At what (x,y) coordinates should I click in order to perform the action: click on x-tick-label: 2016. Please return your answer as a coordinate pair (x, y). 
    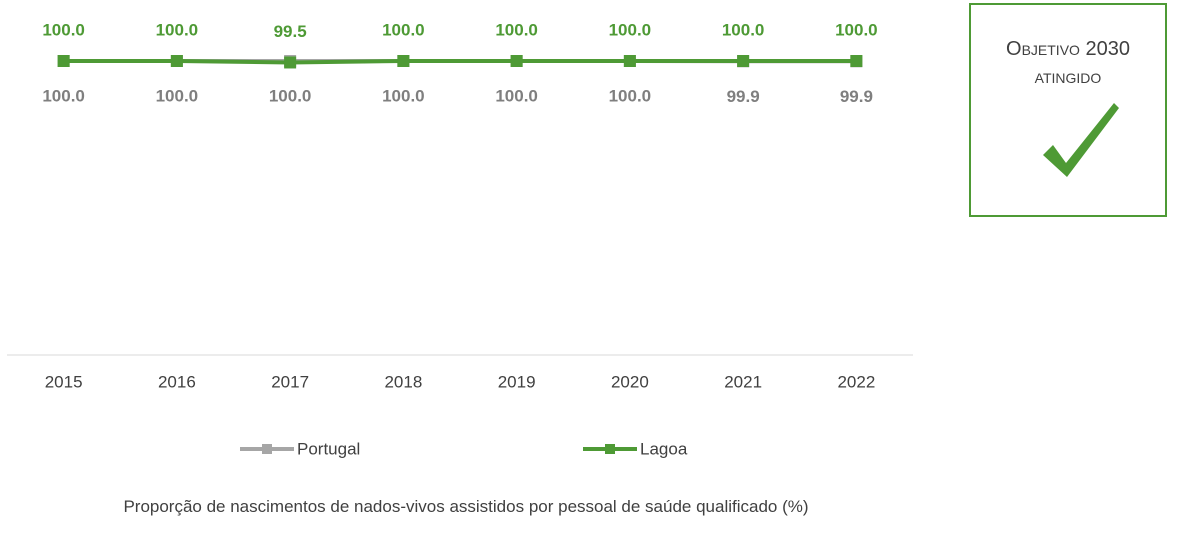
    Looking at the image, I should click on (177, 381).